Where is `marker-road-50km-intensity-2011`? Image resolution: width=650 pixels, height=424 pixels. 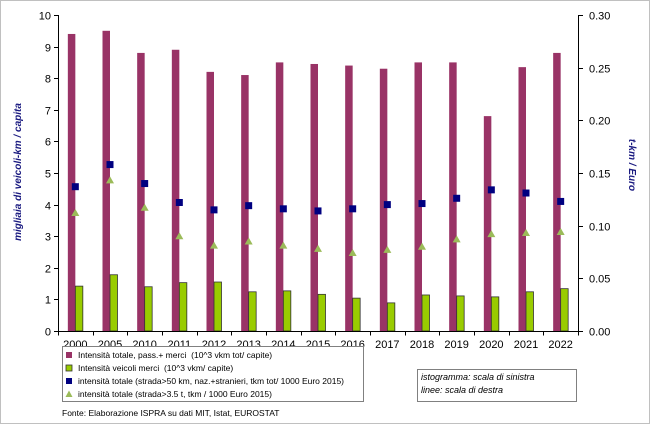 marker-road-50km-intensity-2011 is located at coordinates (179, 202).